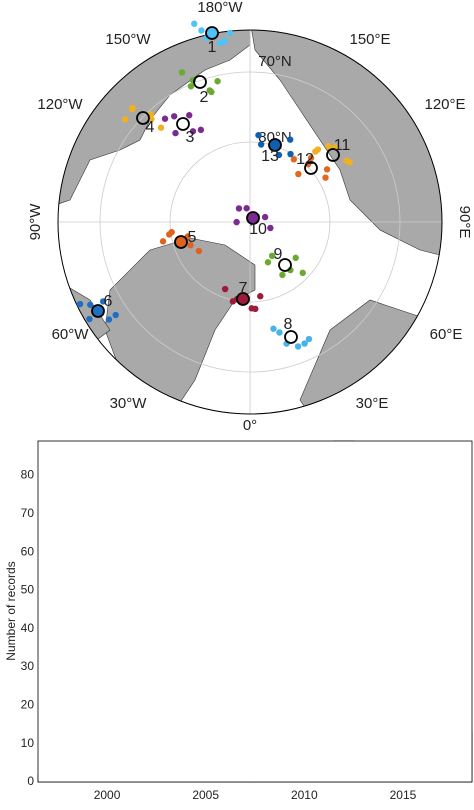 This screenshot has width=474, height=810. Describe the element at coordinates (190, 137) in the screenshot. I see `site-label: 3` at that location.